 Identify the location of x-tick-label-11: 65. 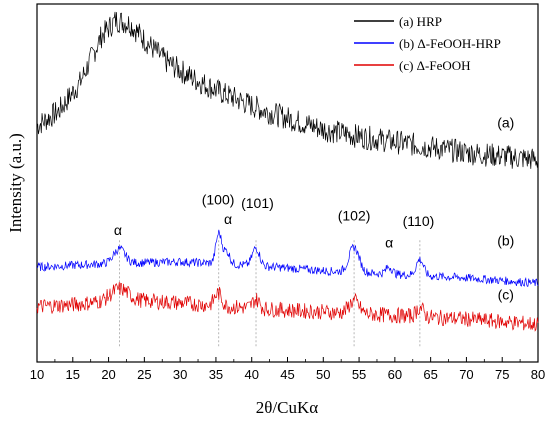
(430, 374).